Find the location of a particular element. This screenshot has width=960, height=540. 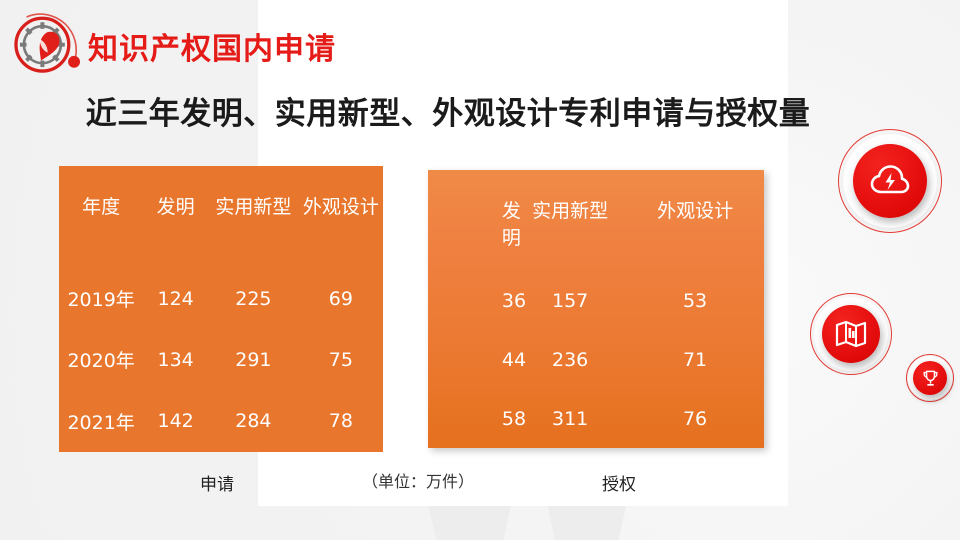

trophy-button-ring is located at coordinates (930, 378).